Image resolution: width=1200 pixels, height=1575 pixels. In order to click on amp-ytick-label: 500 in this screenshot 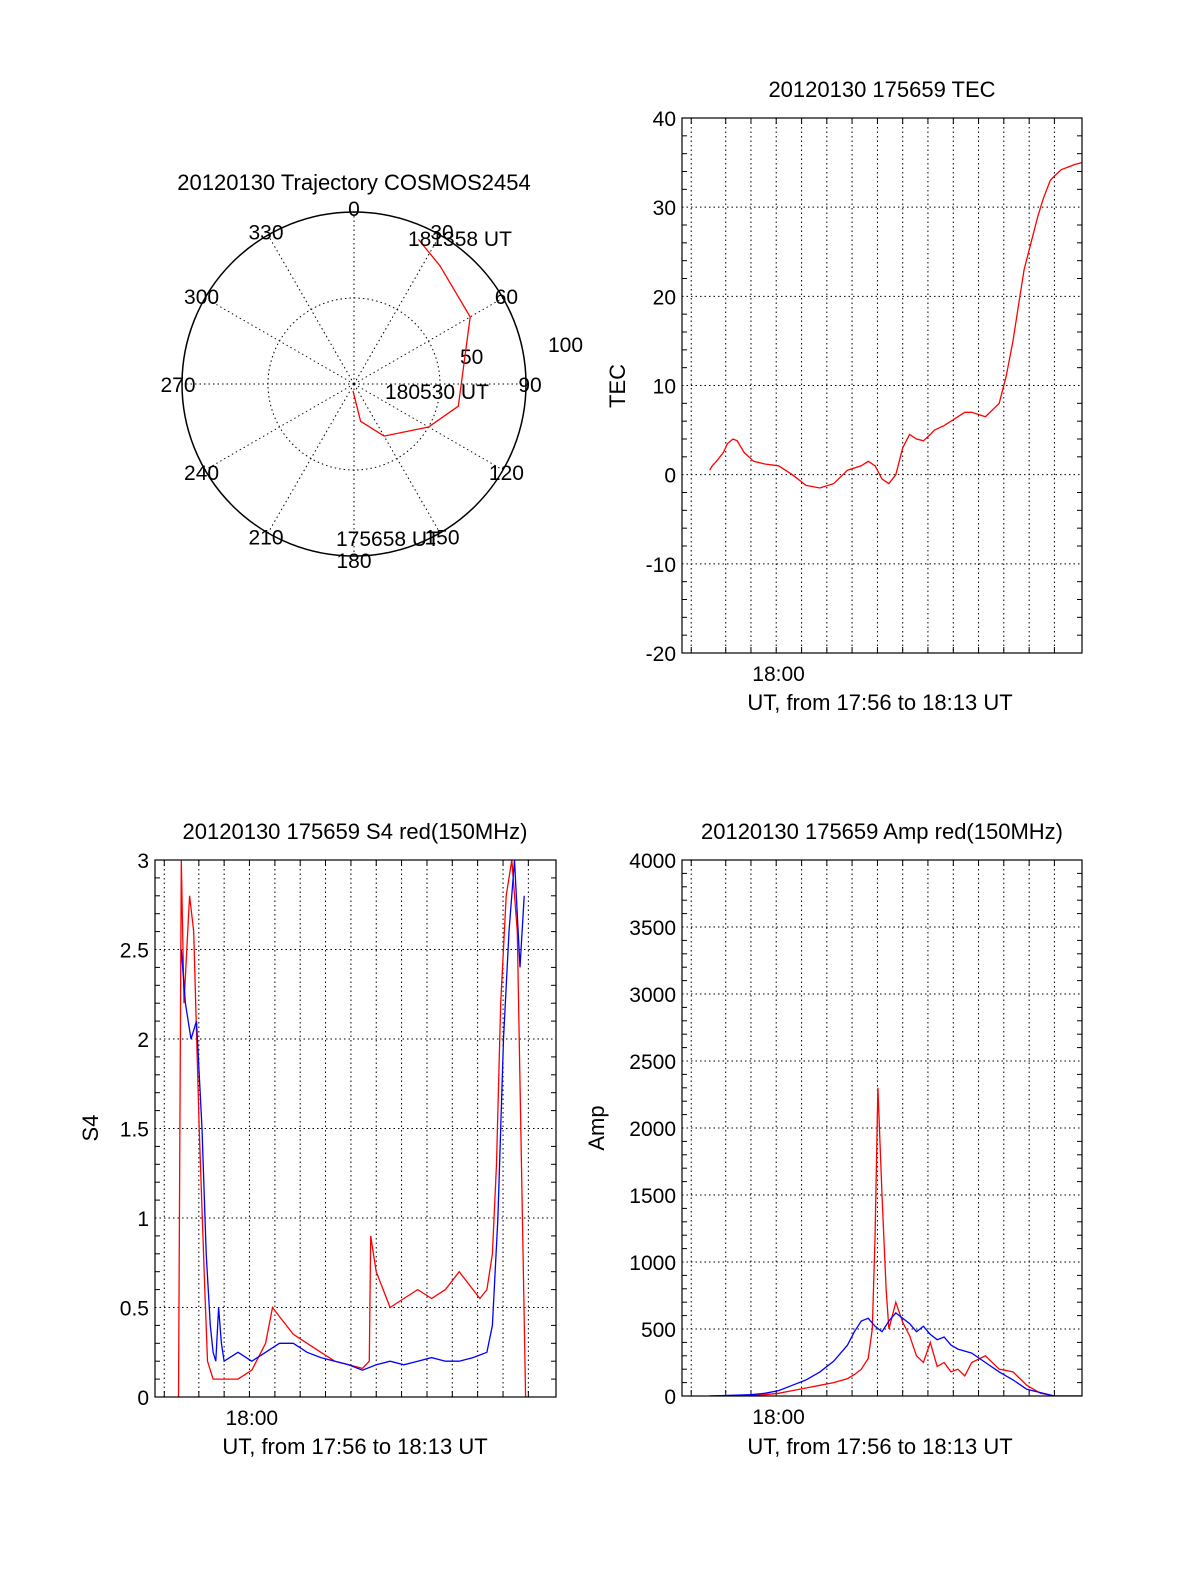, I will do `click(658, 1330)`.